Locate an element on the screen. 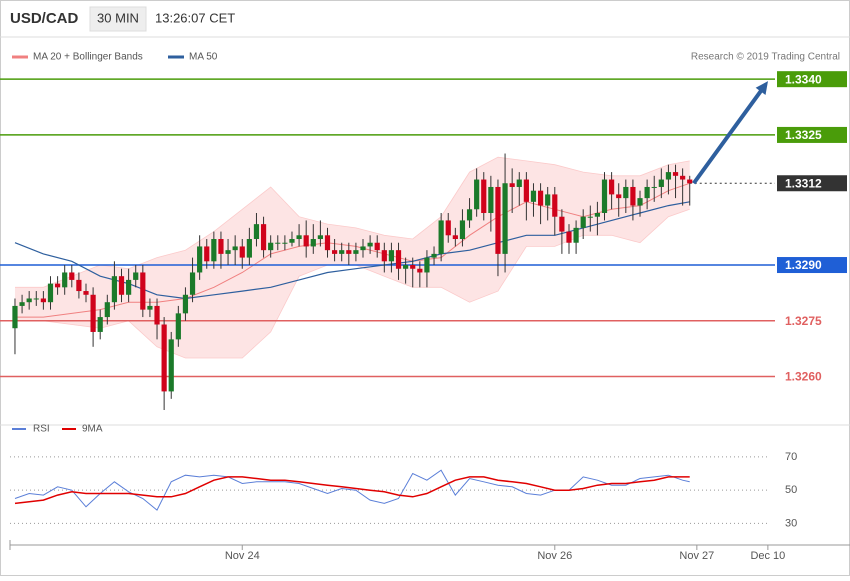  credit: Research © 2019 Trading Central is located at coordinates (765, 57).